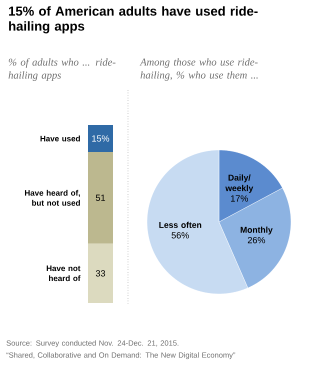 The height and width of the screenshot is (379, 309). Describe the element at coordinates (239, 183) in the screenshot. I see `slice-label: Daily/ weekly` at that location.